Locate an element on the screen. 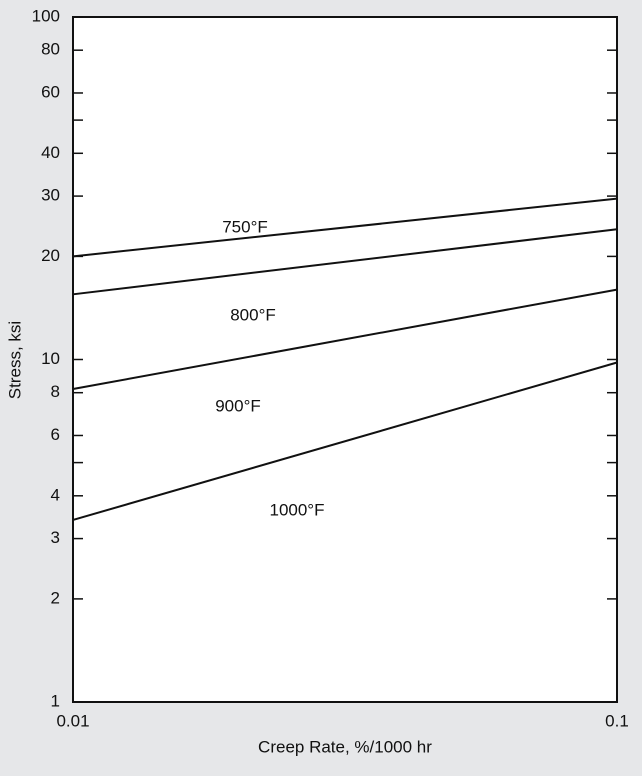 This screenshot has width=642, height=776. x-tick-label: 0.01 is located at coordinates (72, 720).